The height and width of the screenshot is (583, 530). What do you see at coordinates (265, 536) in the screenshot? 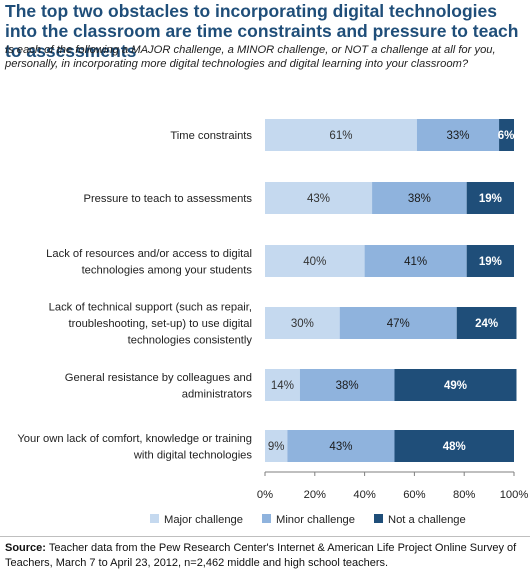
I see `source-divider` at bounding box center [265, 536].